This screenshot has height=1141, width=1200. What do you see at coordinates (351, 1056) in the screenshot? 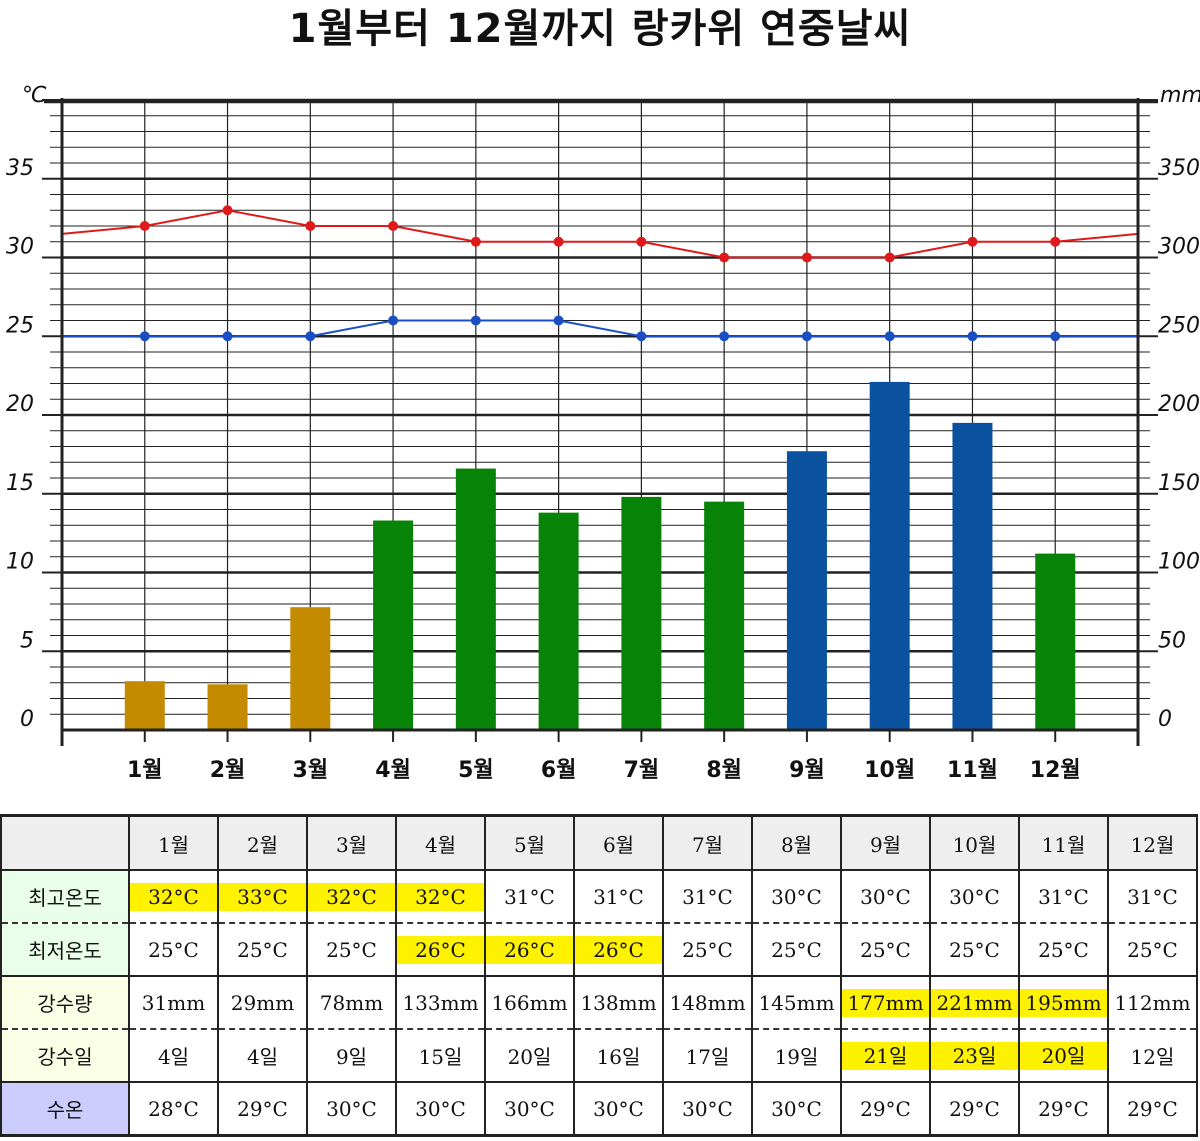
I see `table-cell: 9일` at bounding box center [351, 1056].